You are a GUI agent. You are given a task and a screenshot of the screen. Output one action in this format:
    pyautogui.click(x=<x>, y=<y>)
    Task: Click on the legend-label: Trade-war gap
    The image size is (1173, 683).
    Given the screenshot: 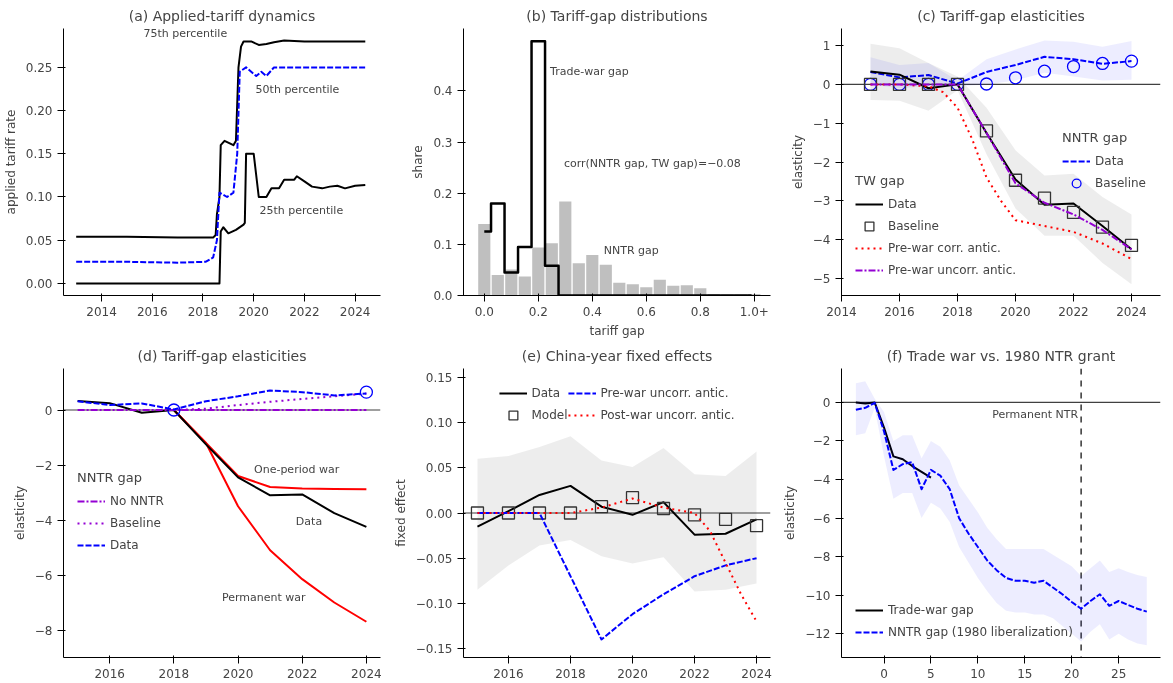 What is the action you would take?
    pyautogui.click(x=931, y=610)
    